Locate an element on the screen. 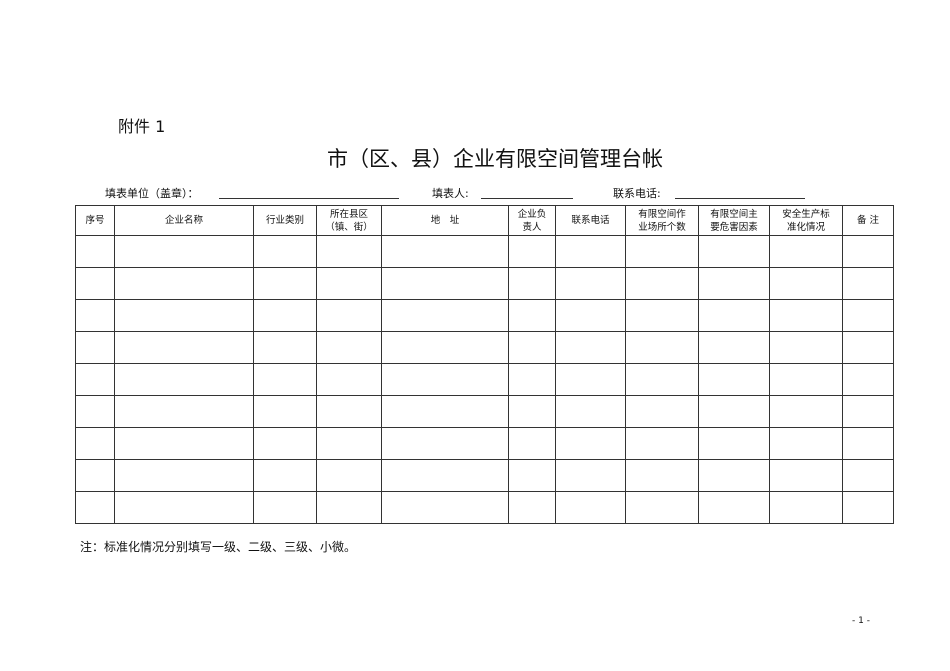  unit-field is located at coordinates (309, 198).